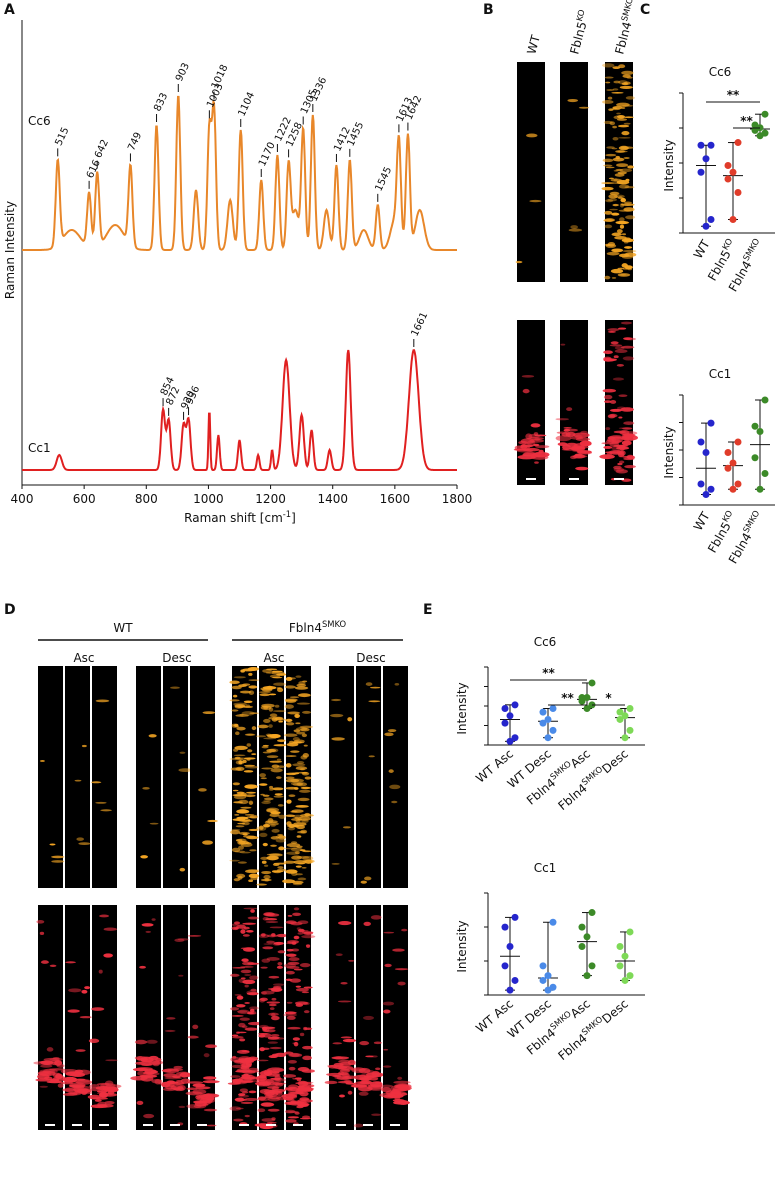  What do you see at coordinates (305, 628) in the screenshot?
I see `label-part: Fbln4` at bounding box center [305, 628].